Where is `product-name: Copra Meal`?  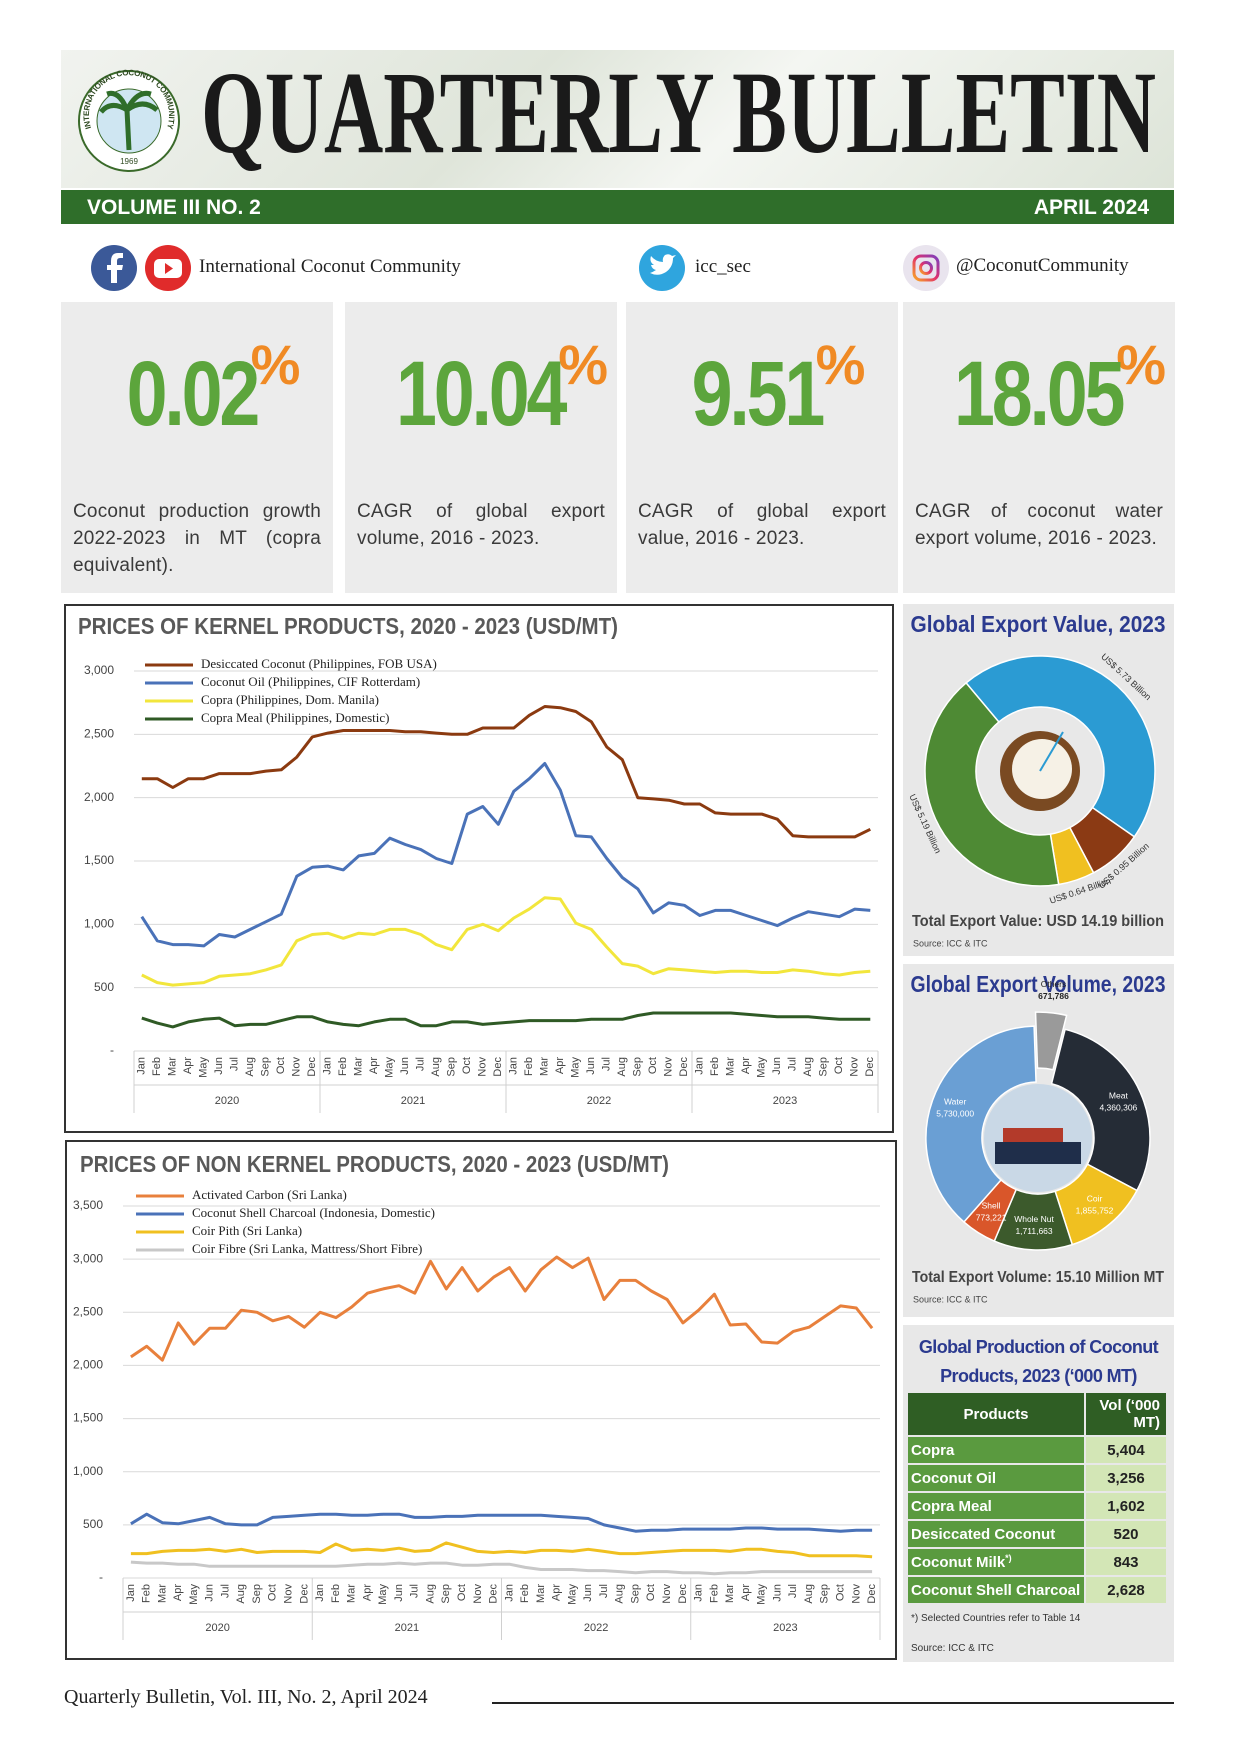 product-name: Copra Meal is located at coordinates (951, 1506).